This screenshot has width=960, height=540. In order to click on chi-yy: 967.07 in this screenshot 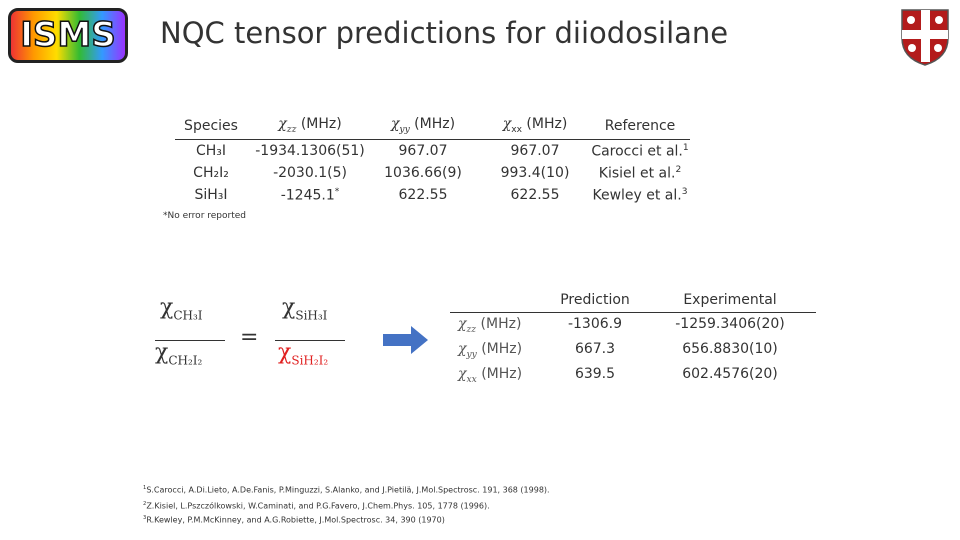, I will do `click(423, 151)`.